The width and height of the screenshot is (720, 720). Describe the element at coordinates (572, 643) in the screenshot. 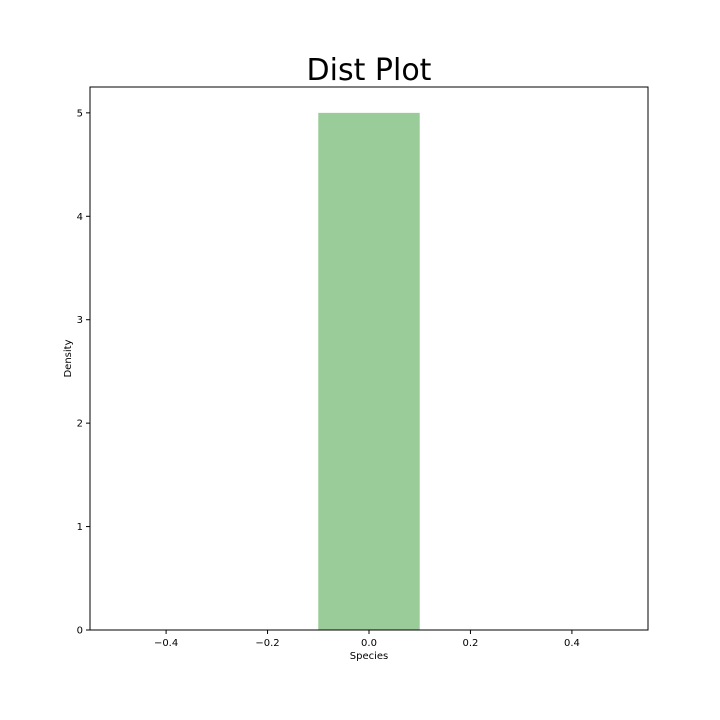

I see `x-tick-label: 0.4` at that location.